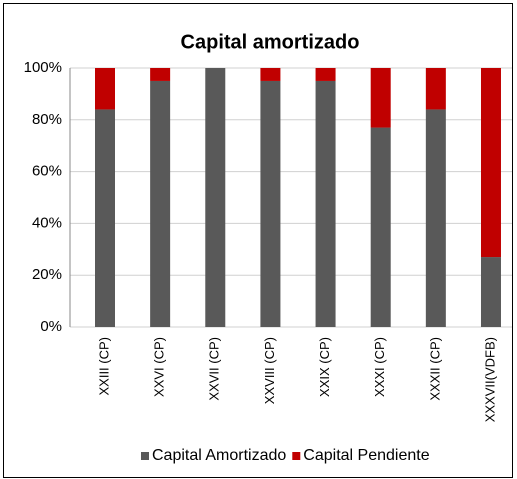 The width and height of the screenshot is (517, 479). I want to click on y-tick-label: 0%, so click(51, 326).